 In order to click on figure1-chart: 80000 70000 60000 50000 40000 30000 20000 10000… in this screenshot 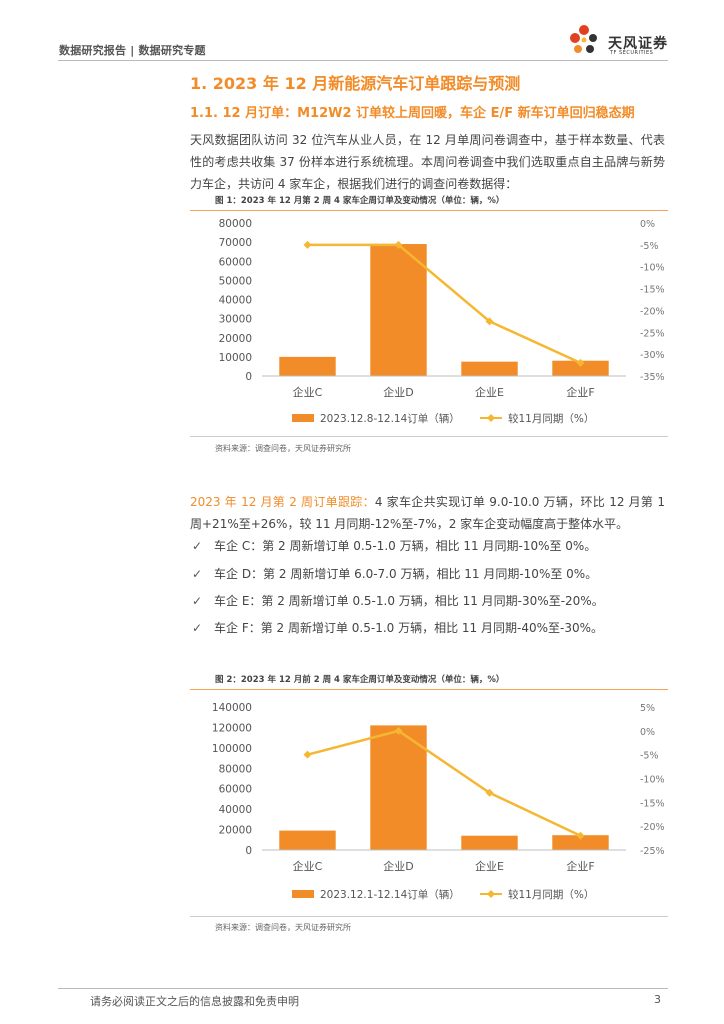, I will do `click(442, 321)`.